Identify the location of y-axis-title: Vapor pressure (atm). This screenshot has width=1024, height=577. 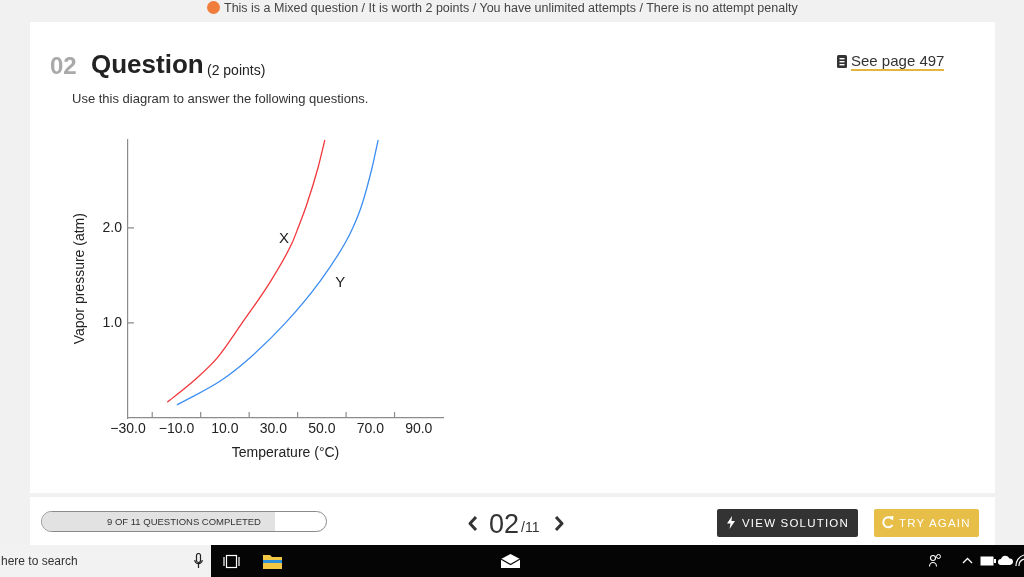
(79, 279).